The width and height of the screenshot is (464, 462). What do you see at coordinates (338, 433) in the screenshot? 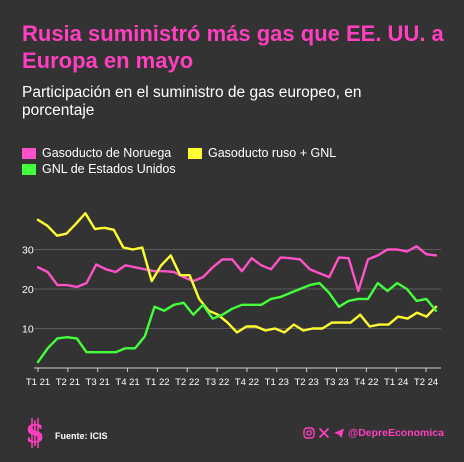
I see `telegram-icon` at bounding box center [338, 433].